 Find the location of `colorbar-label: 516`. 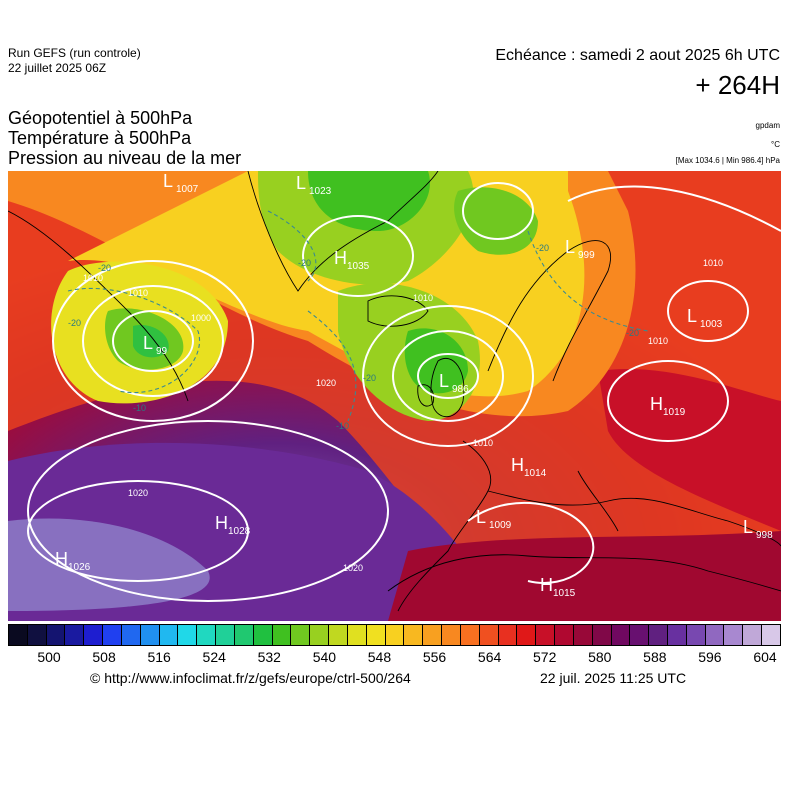

colorbar-label: 516 is located at coordinates (159, 657).